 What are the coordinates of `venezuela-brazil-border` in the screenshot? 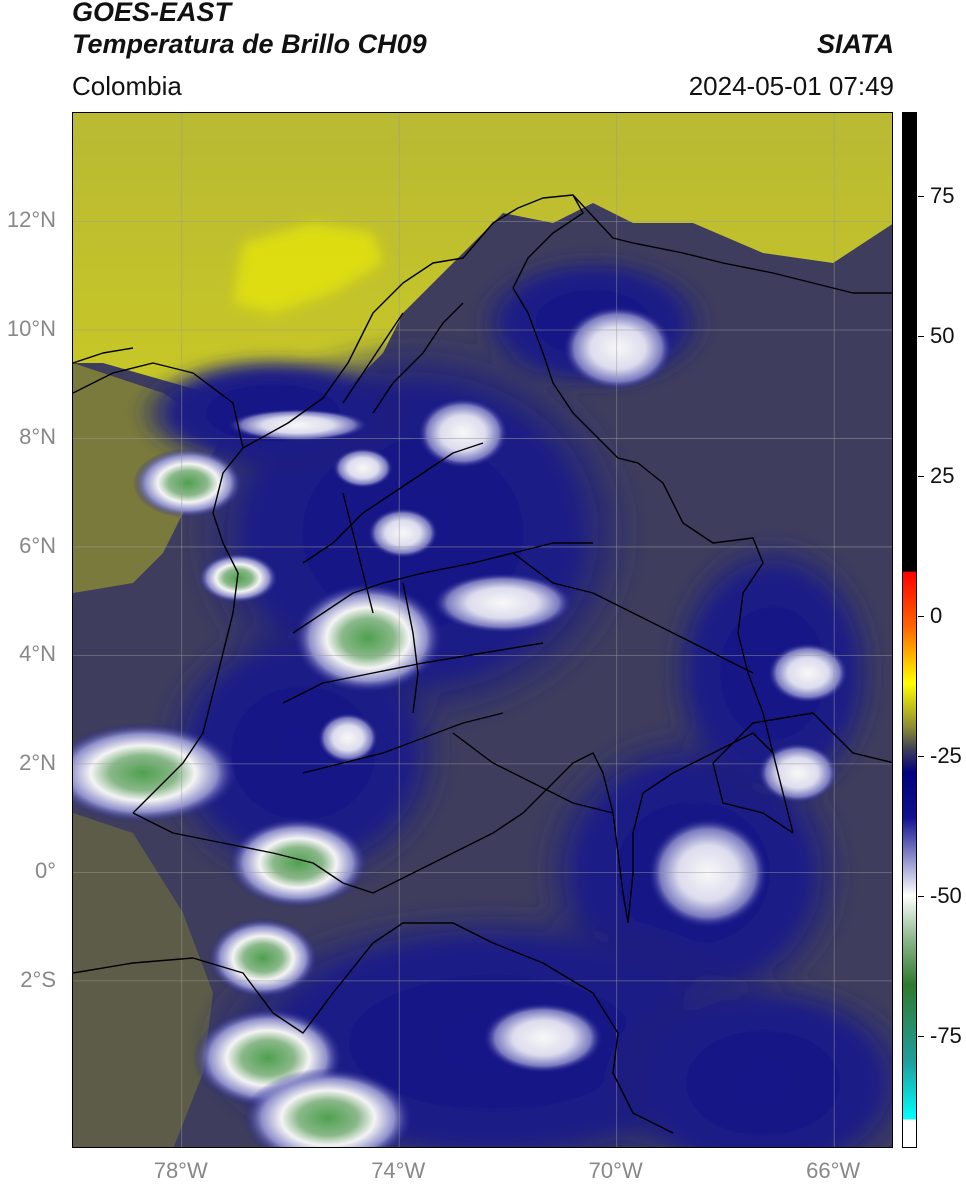 It's located at (802, 773).